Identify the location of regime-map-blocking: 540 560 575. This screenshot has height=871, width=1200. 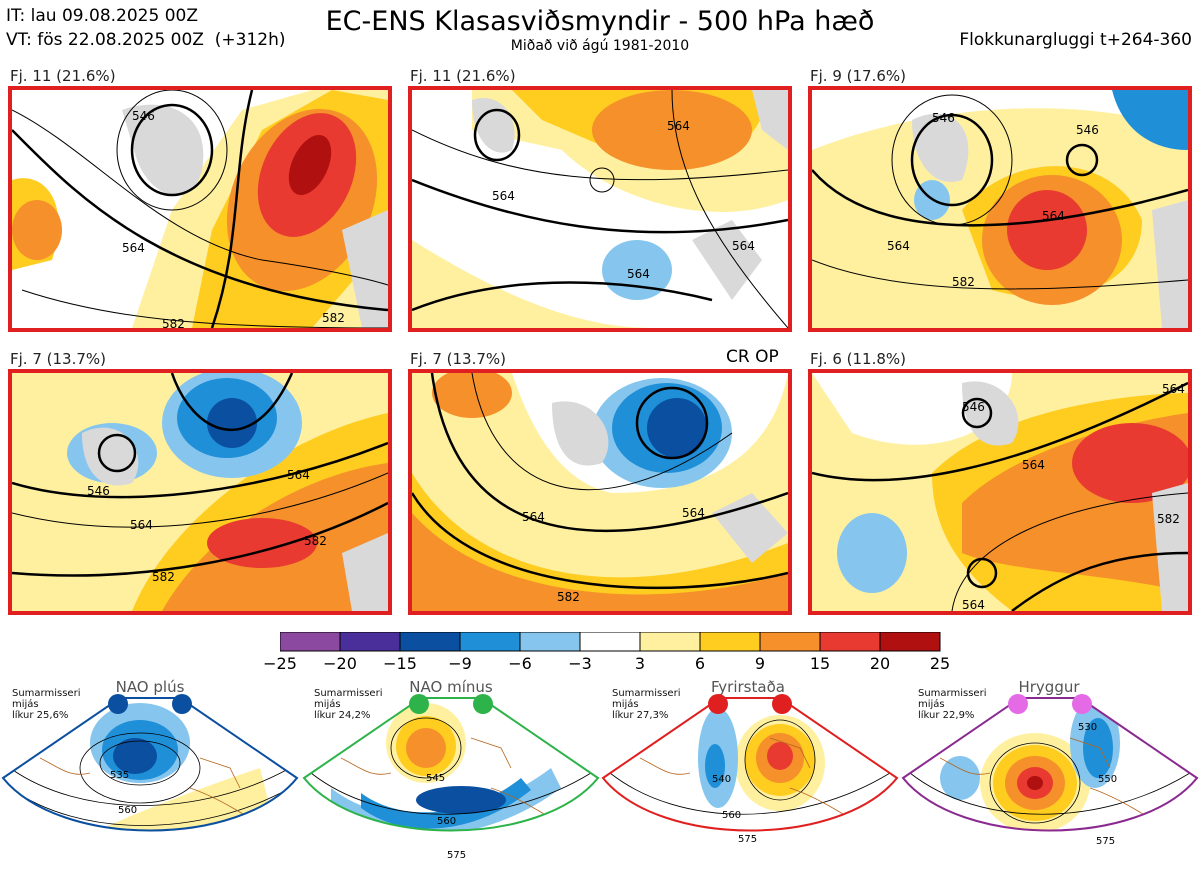
(750, 769).